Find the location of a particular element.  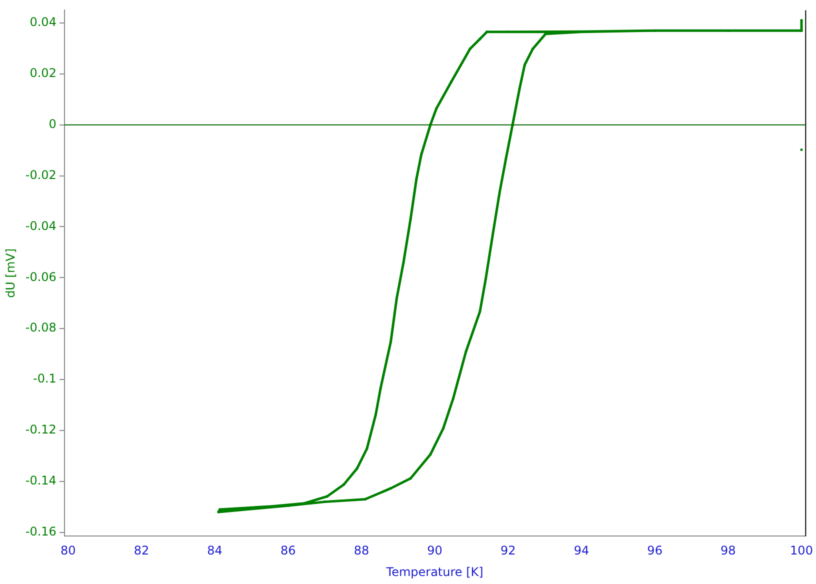

y-tick-label: 0.02 is located at coordinates (43, 73).